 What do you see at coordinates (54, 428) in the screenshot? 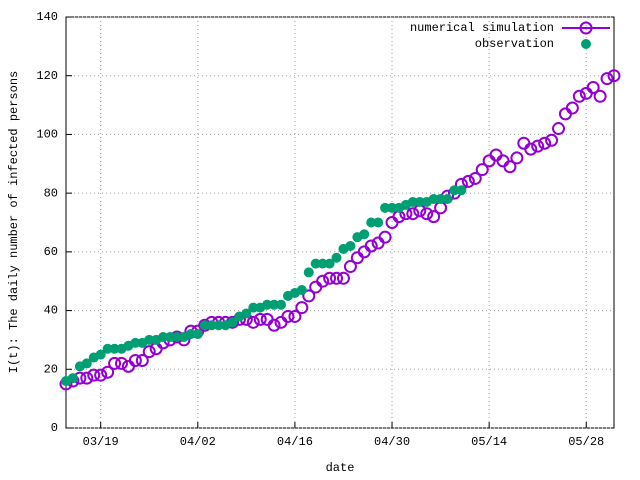
I see `y-tick-label: 0` at bounding box center [54, 428].